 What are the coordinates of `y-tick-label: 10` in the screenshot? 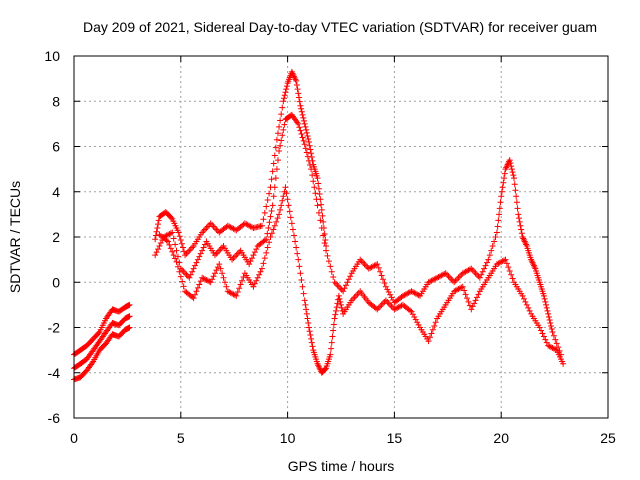 It's located at (52, 56).